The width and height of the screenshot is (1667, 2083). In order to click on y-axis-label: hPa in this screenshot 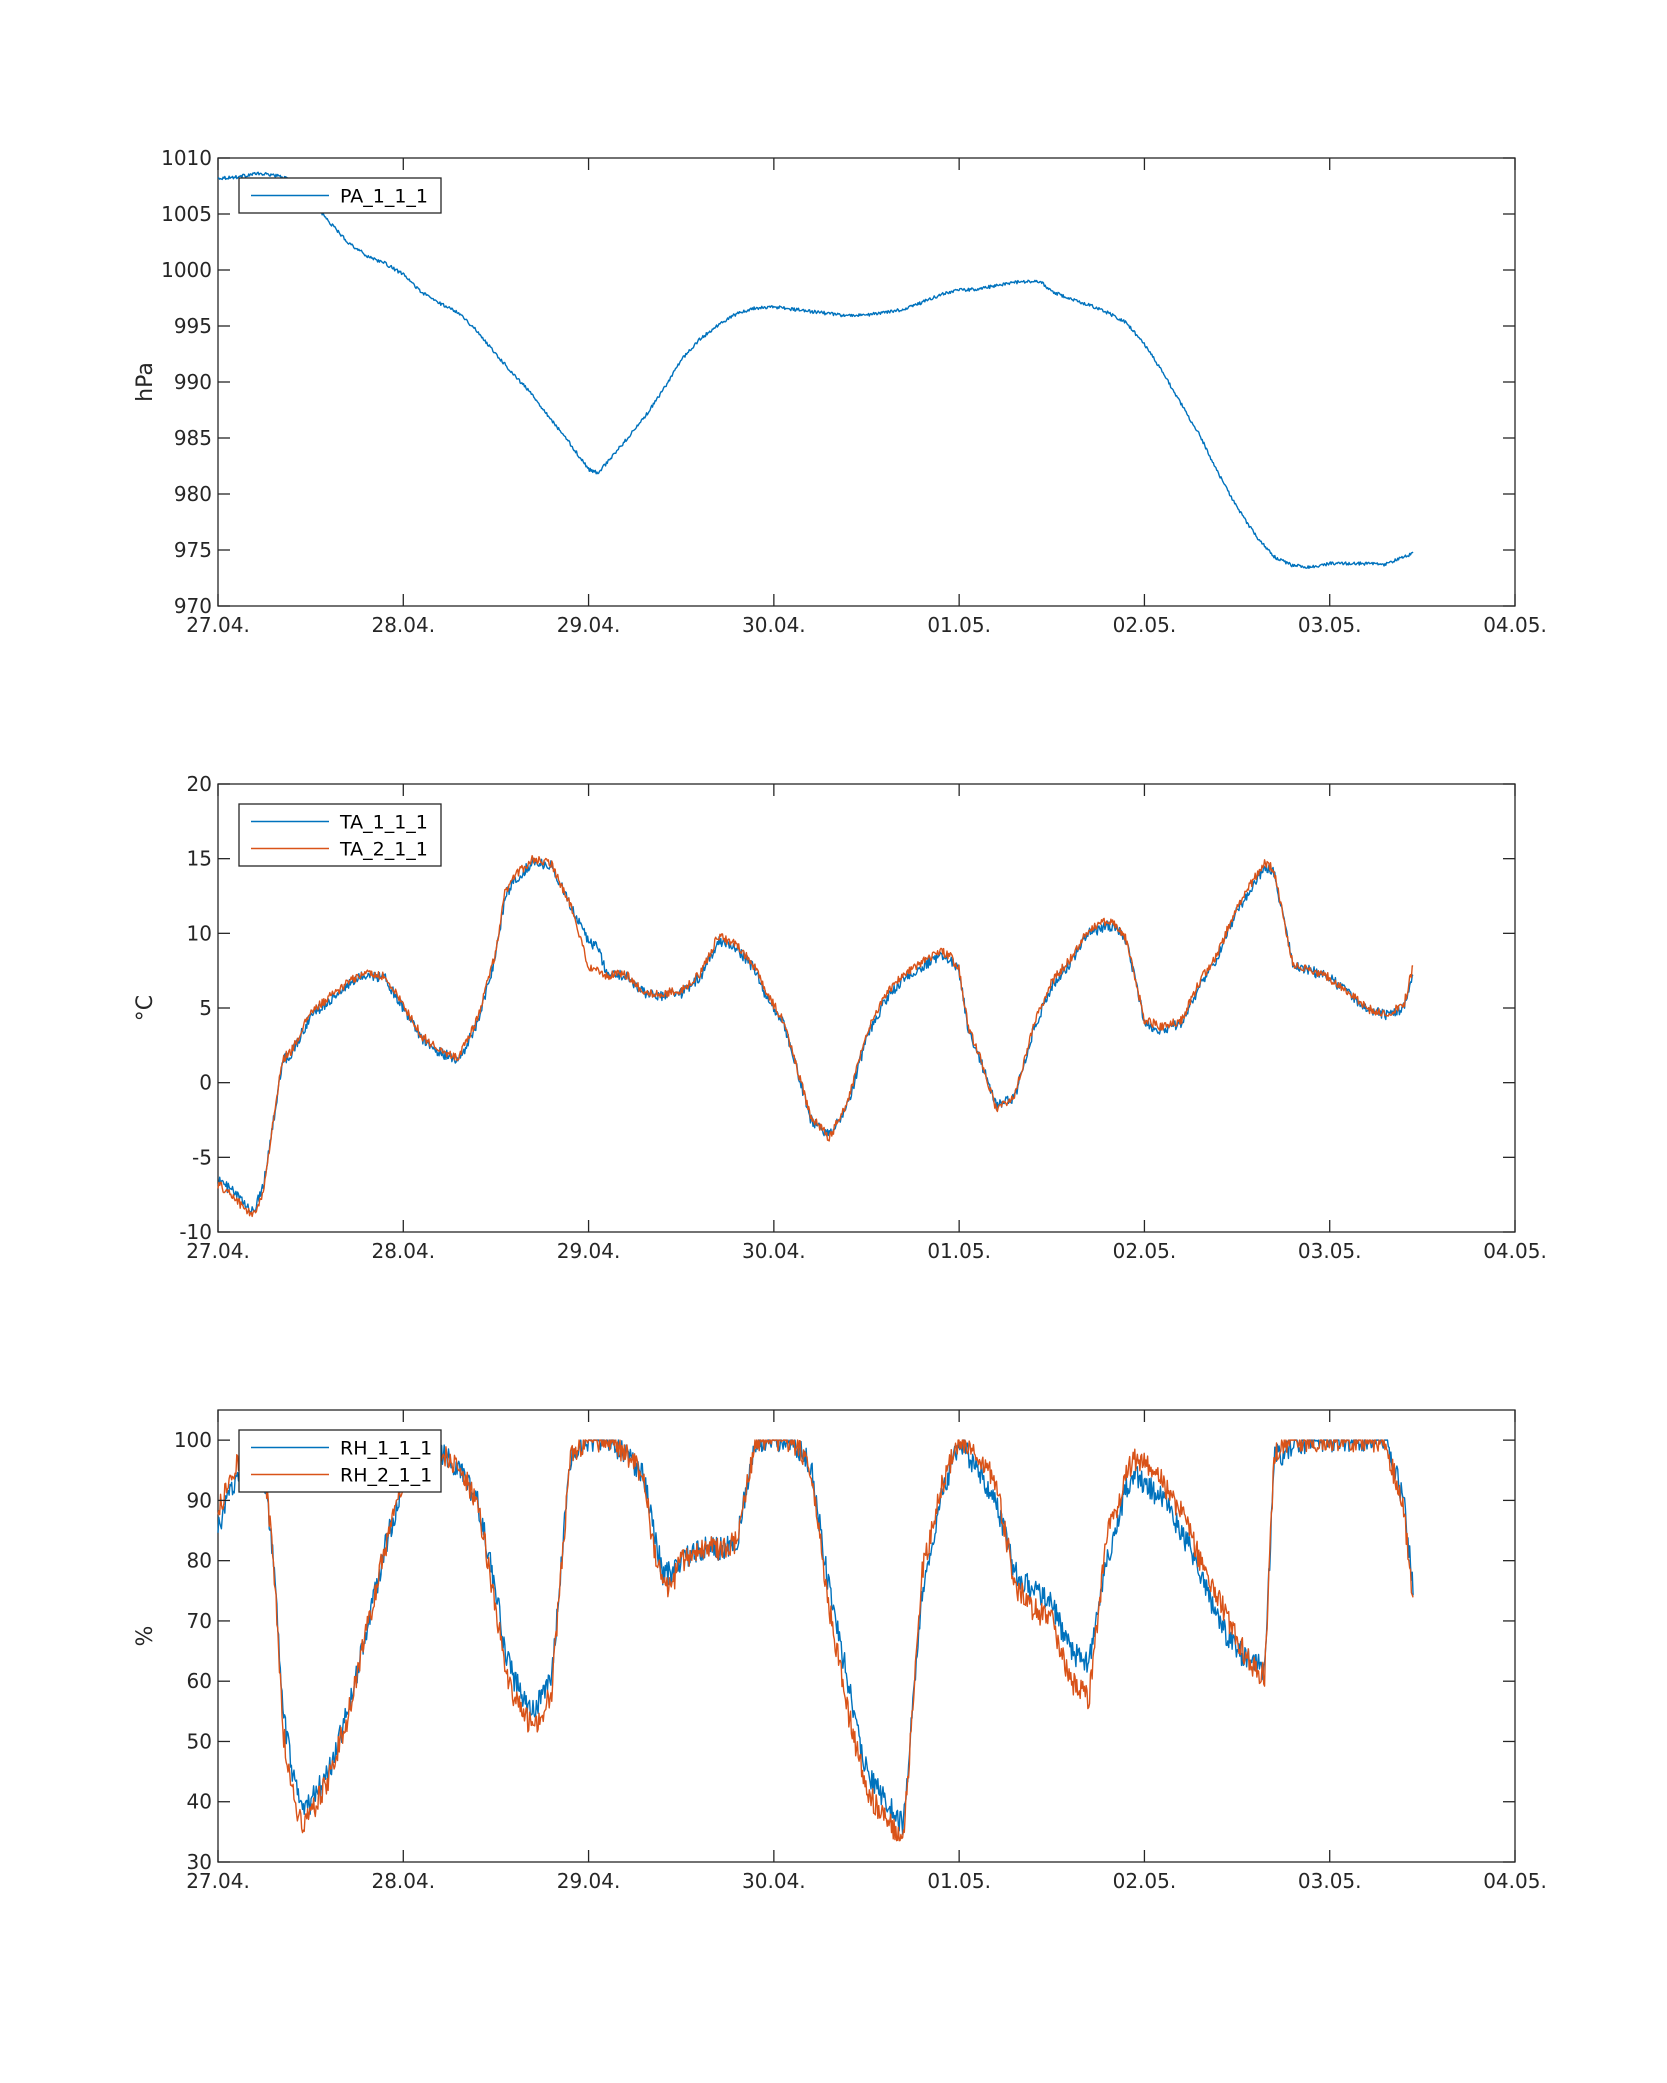, I will do `click(145, 382)`.